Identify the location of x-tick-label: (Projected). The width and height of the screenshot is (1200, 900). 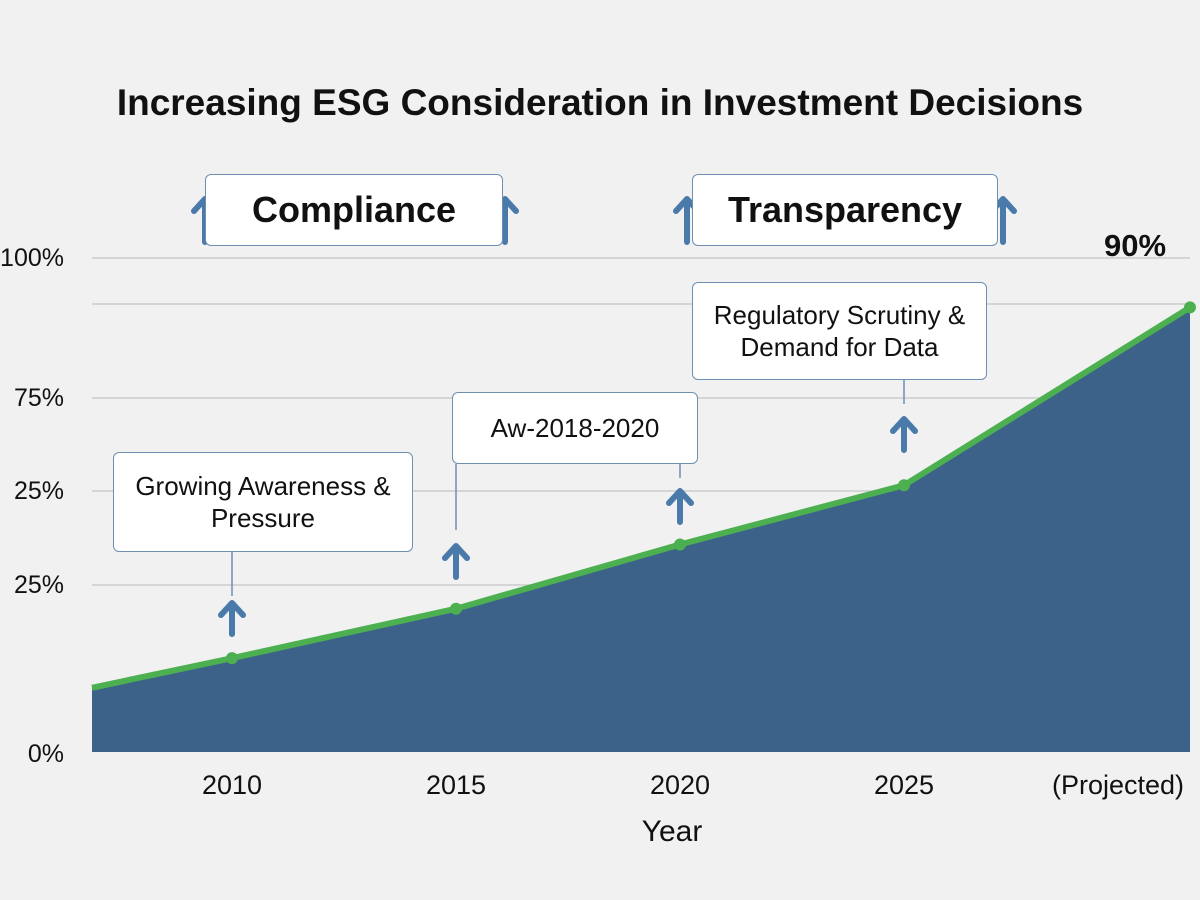
(1118, 785).